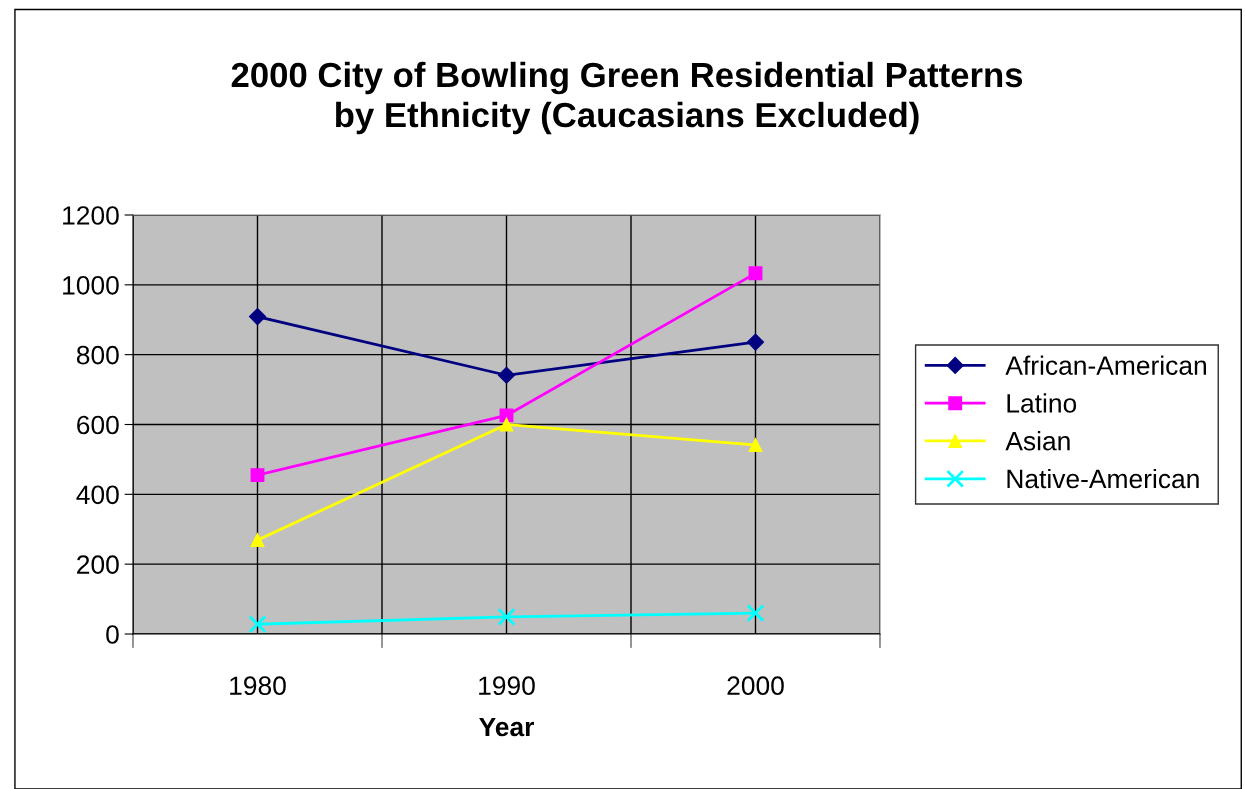 The height and width of the screenshot is (789, 1245). Describe the element at coordinates (1105, 365) in the screenshot. I see `legend-label: African-American` at that location.